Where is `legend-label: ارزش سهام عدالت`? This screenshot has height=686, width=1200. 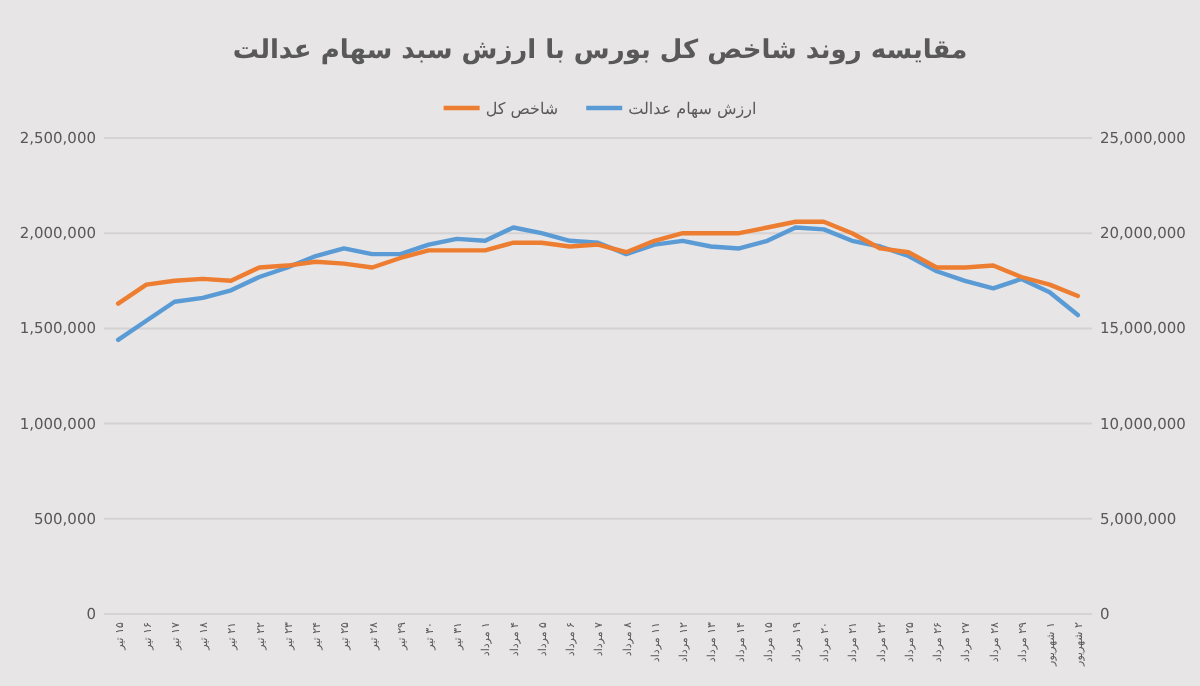
legend-label: ارزش سهام عدالت is located at coordinates (692, 109).